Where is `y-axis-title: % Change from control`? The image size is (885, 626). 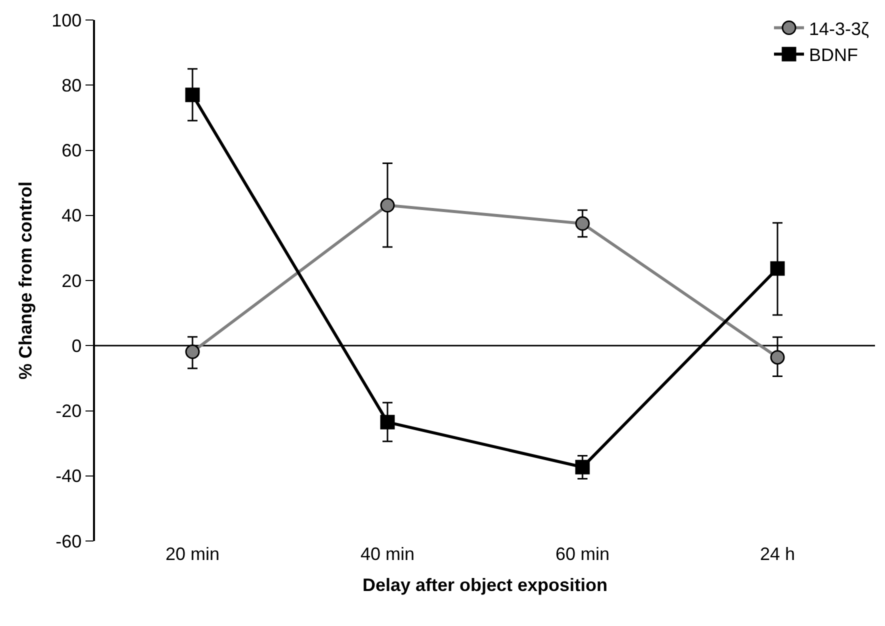
y-axis-title: % Change from control is located at coordinates (25, 280).